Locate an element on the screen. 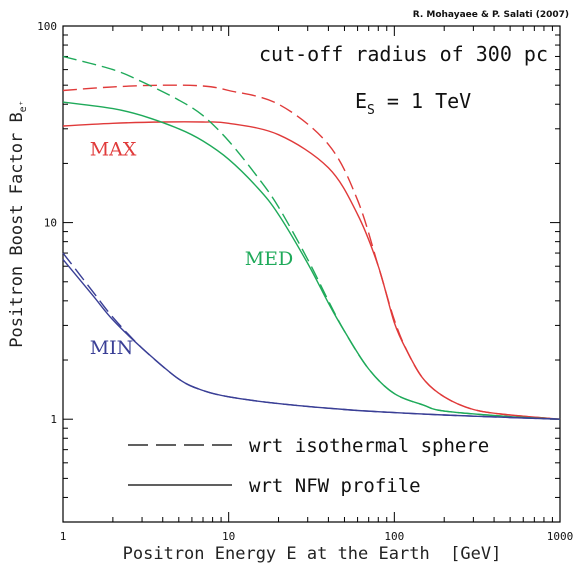  y-axis-label: Positron Boost Factor Be⁺ is located at coordinates (18, 223).